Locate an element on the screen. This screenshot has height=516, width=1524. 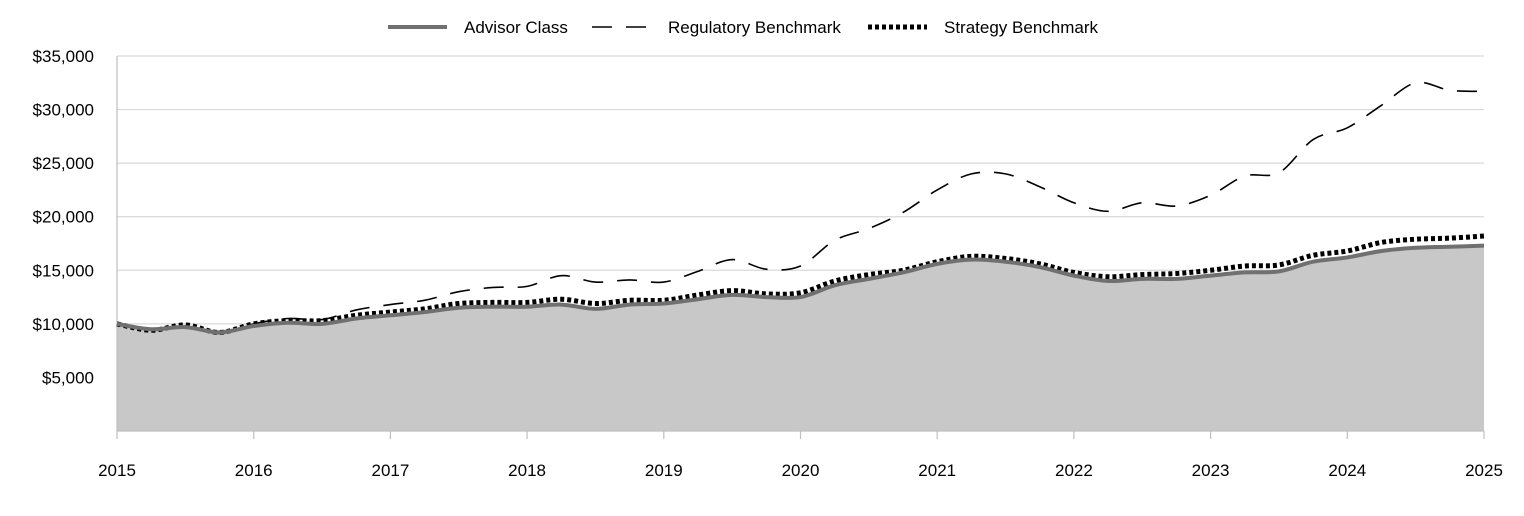
x-tick-label-4: 2019 is located at coordinates (664, 470).